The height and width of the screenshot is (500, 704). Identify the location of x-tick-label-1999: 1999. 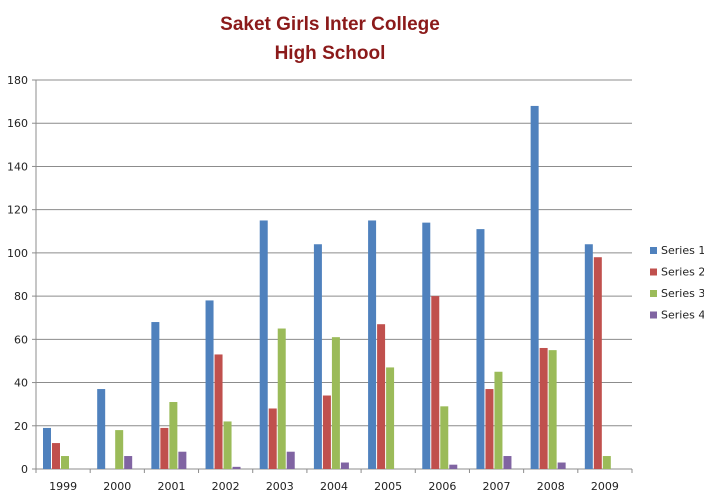
(63, 486).